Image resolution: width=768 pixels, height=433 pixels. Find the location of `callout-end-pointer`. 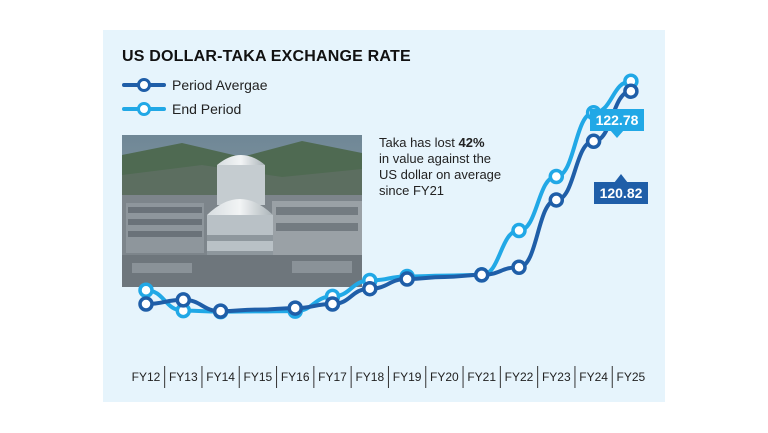

callout-end-pointer is located at coordinates (617, 134).